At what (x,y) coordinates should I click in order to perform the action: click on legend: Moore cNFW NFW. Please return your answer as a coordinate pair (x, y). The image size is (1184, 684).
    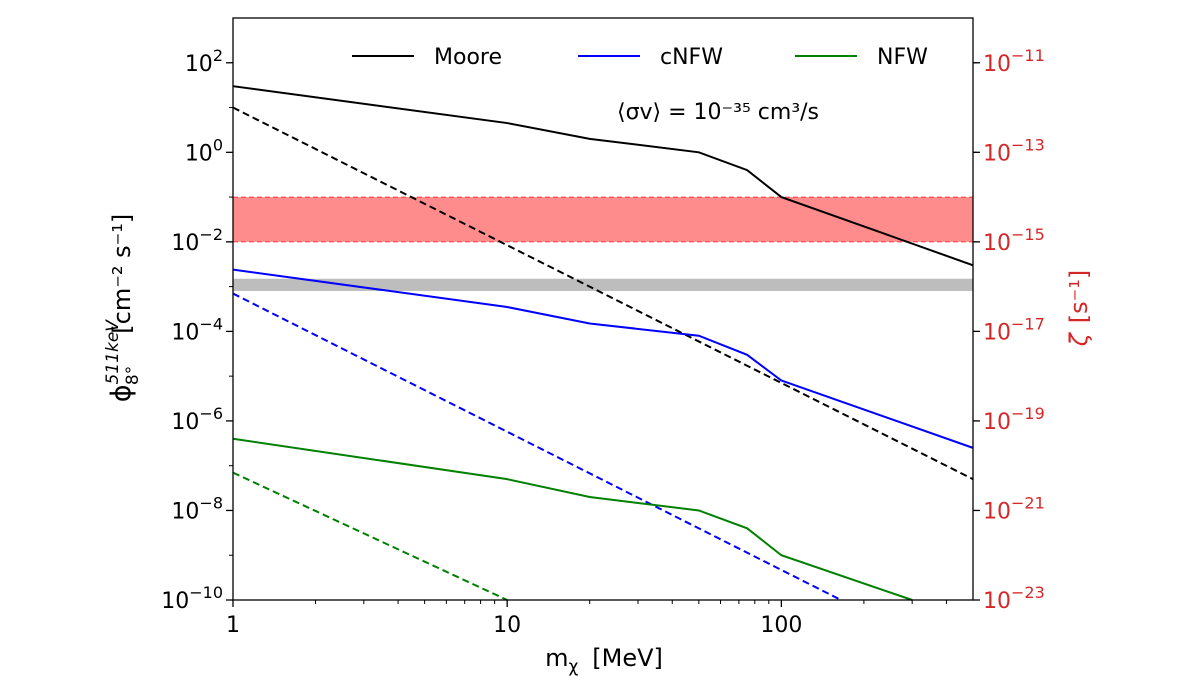
    Looking at the image, I should click on (640, 57).